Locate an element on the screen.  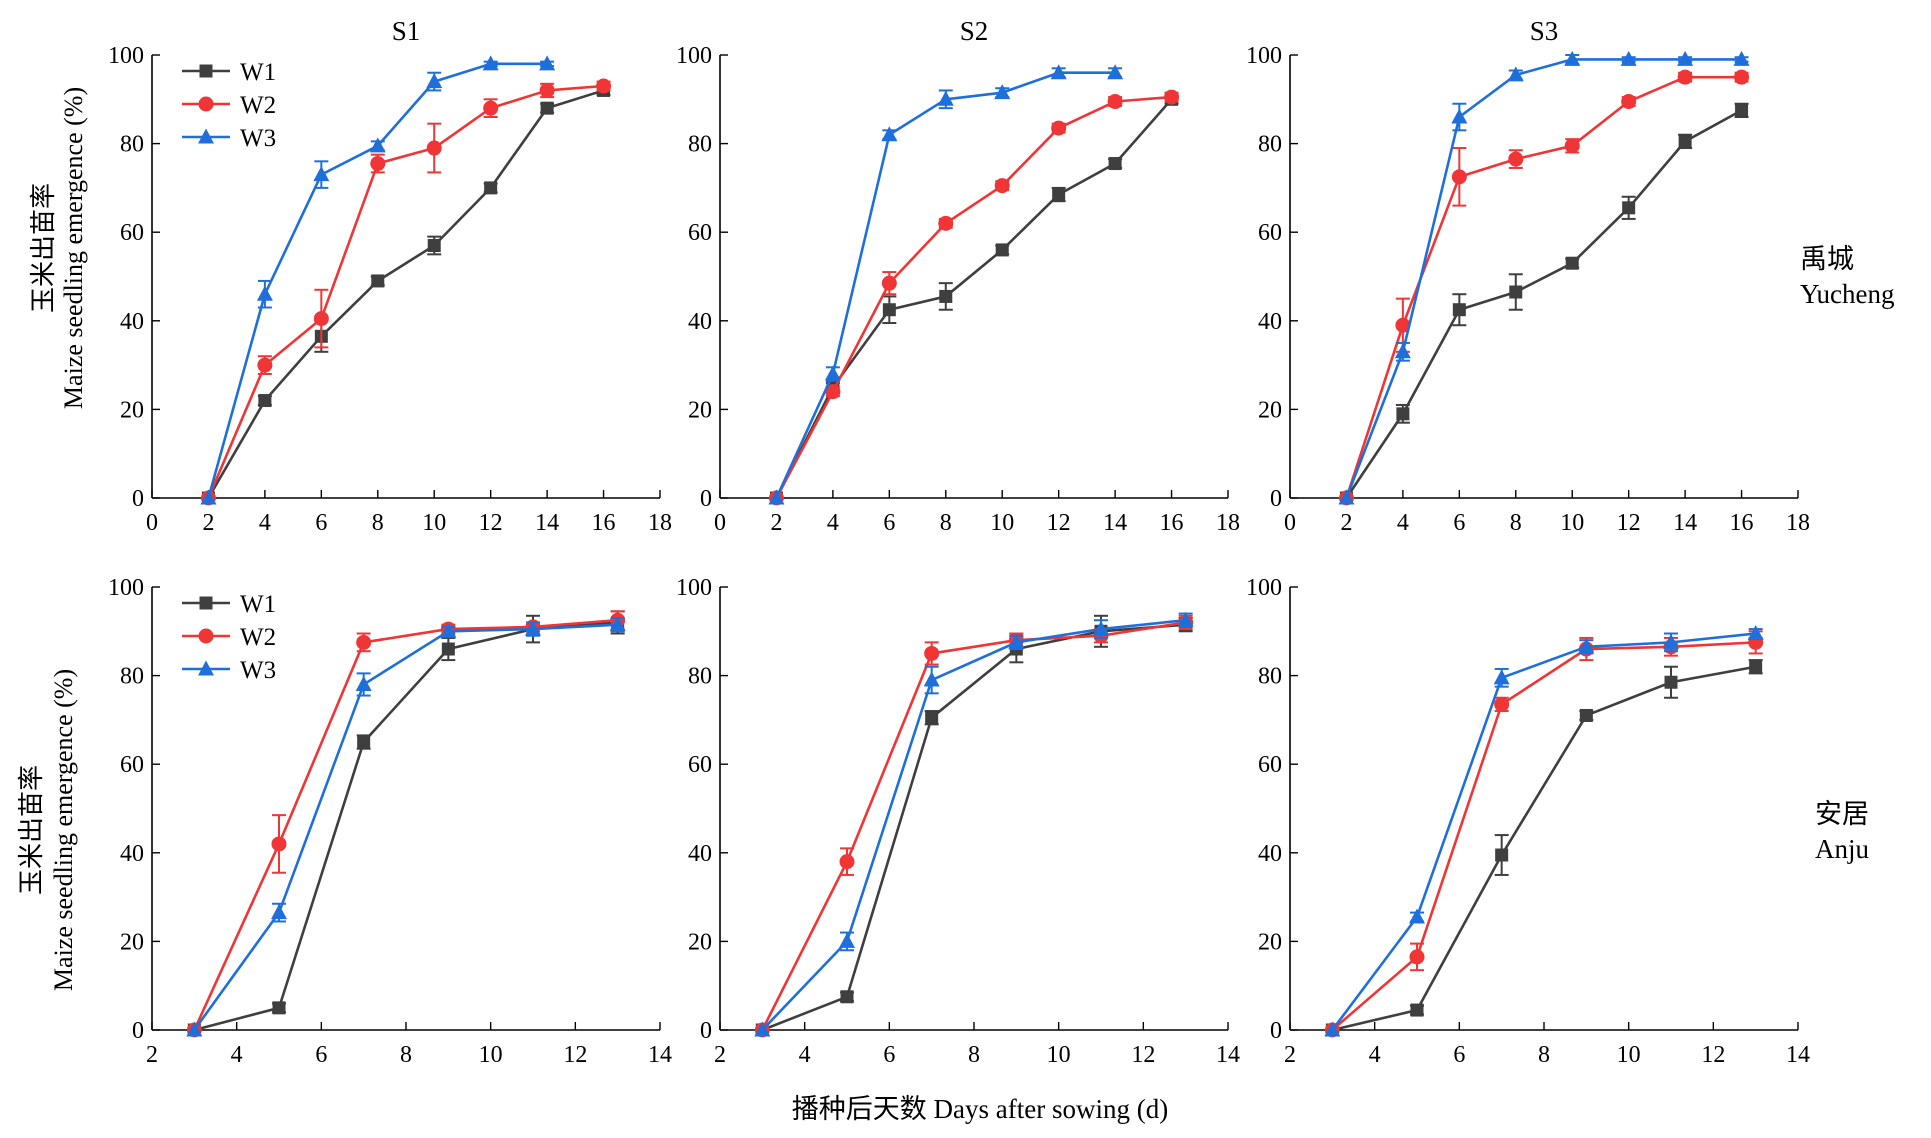
chart-panel-2: 0 20 40 60 80 100 0 2 4 6 8 10 12 14 16 18 S2 is located at coordinates (958, 276).